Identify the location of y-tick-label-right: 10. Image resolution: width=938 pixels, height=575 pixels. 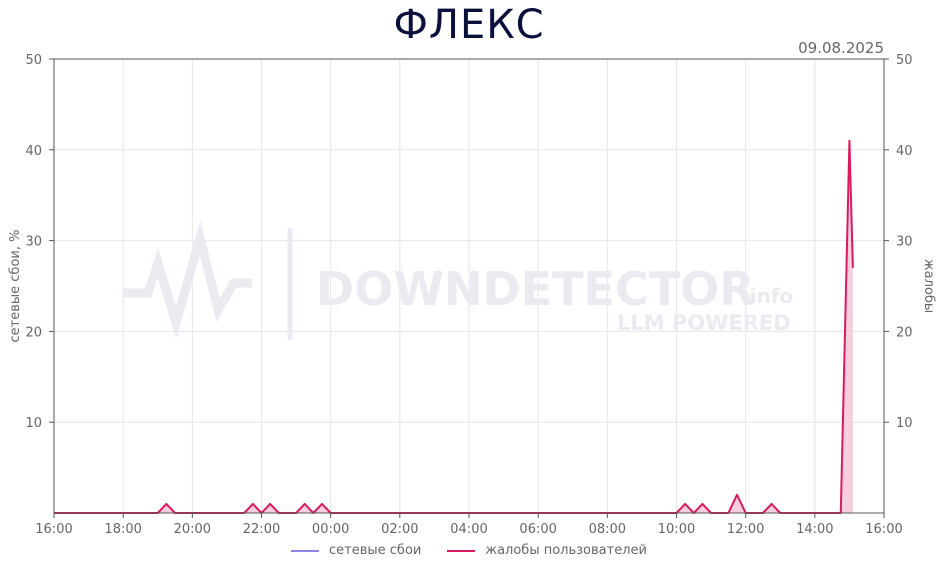
(904, 423).